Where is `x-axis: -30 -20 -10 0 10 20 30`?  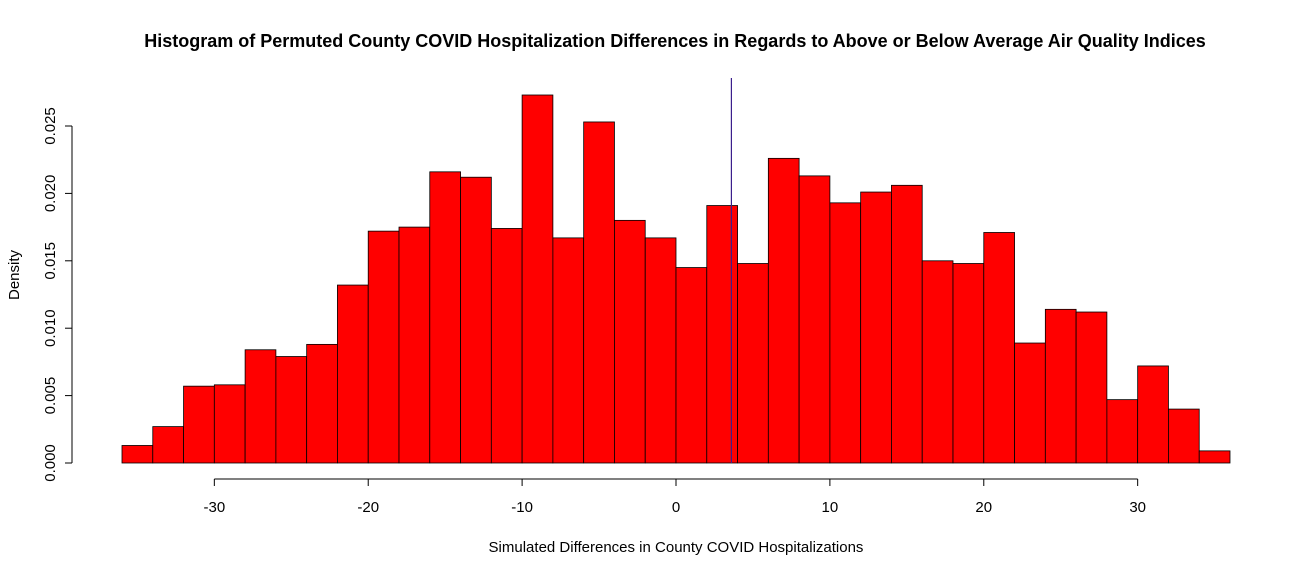 x-axis: -30 -20 -10 0 10 20 30 is located at coordinates (674, 497).